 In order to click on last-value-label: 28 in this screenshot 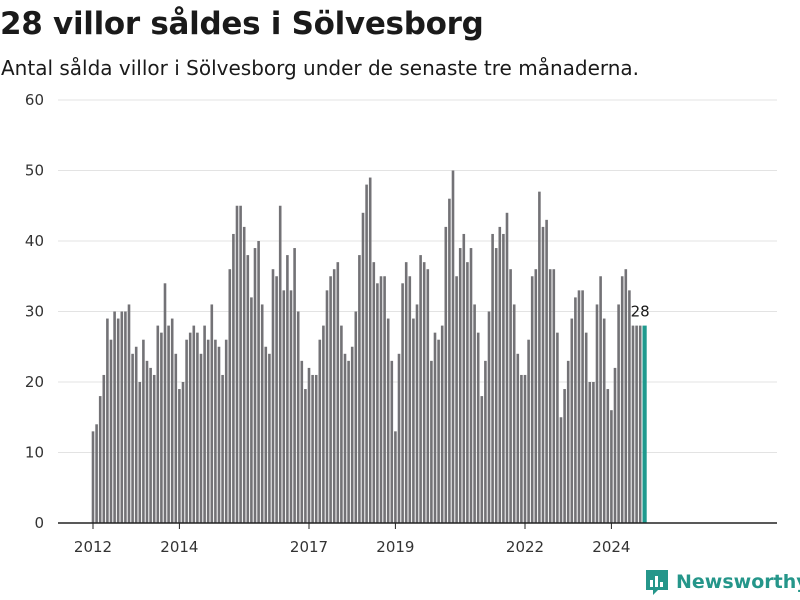, I will do `click(640, 312)`.